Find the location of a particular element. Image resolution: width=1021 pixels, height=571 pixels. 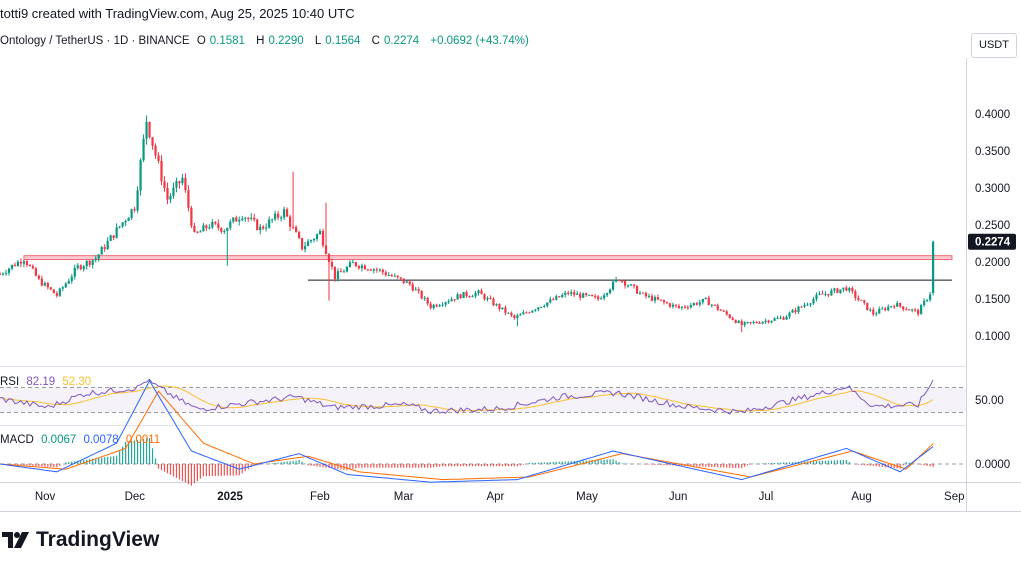

last-price-tag-label: 0.2274 is located at coordinates (993, 243).